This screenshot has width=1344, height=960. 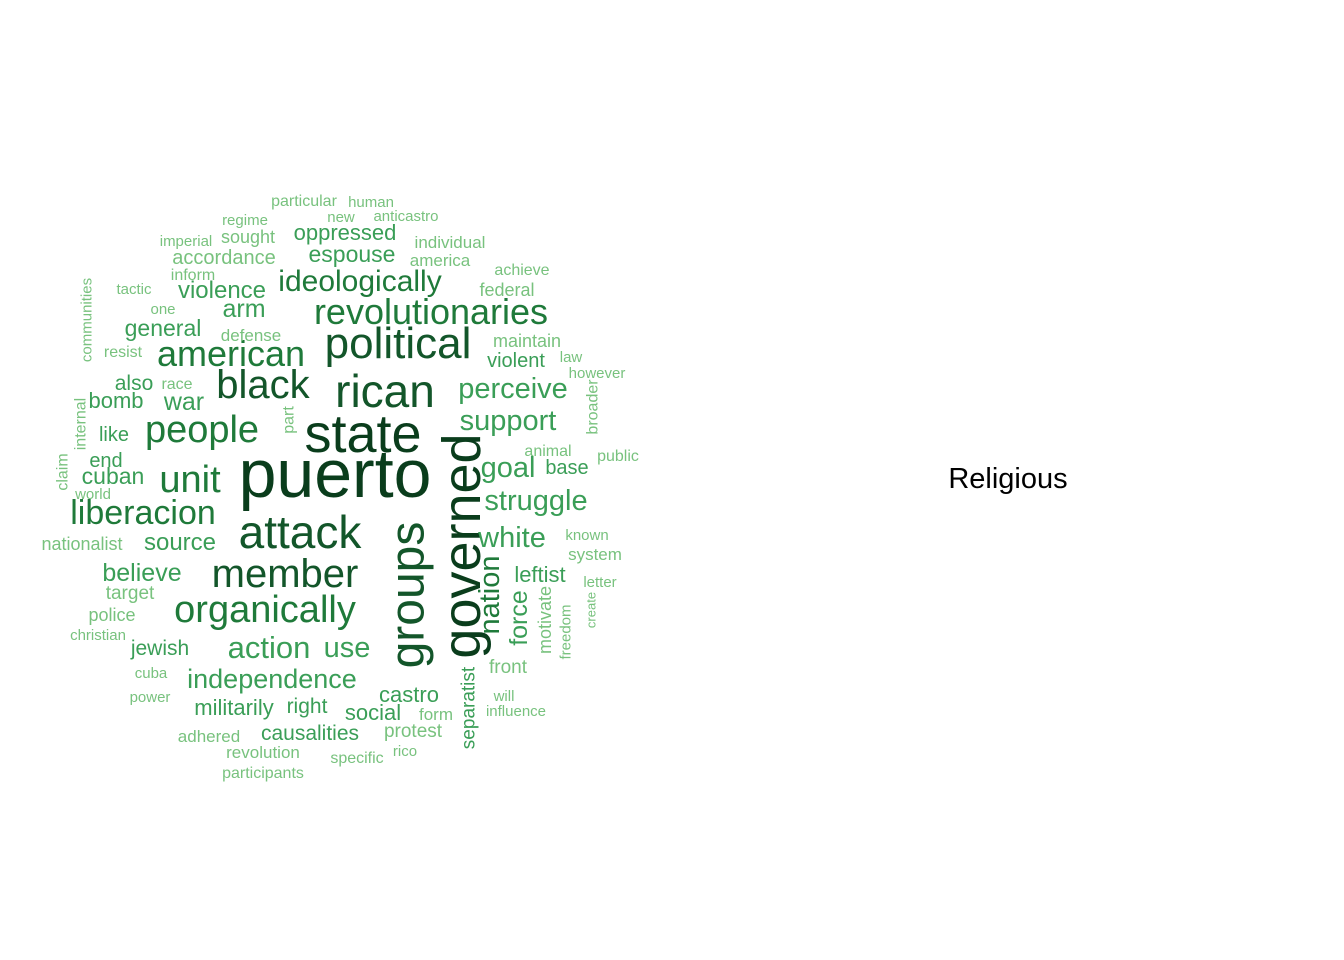 I want to click on word-also: also, so click(x=134, y=383).